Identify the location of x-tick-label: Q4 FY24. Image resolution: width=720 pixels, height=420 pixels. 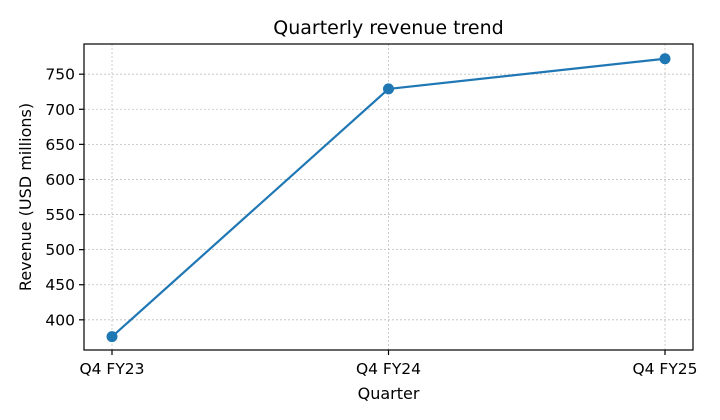
(388, 369).